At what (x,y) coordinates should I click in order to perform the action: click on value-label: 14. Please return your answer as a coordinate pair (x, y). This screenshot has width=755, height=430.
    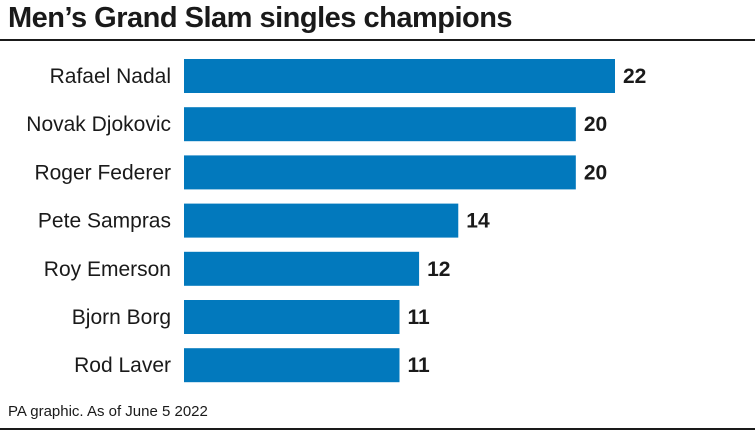
    Looking at the image, I should click on (478, 221).